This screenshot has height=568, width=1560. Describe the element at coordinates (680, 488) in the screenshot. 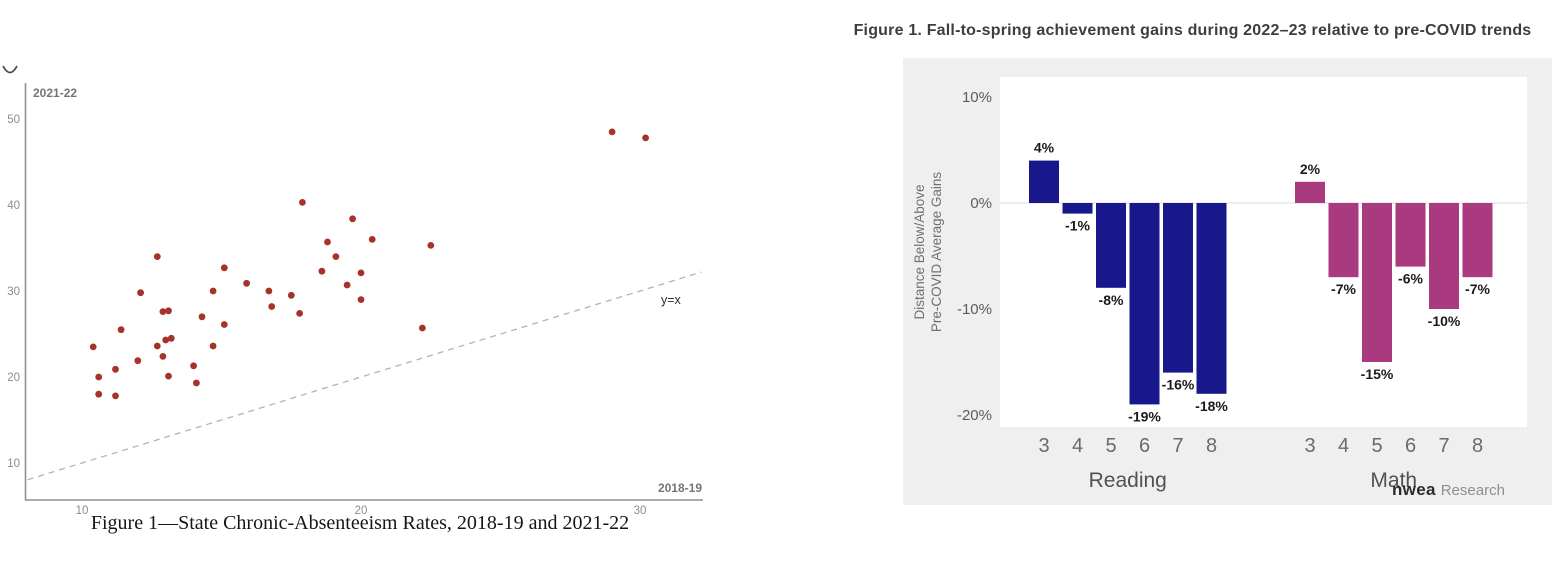

I see `x-axis-title: 2018-19` at that location.